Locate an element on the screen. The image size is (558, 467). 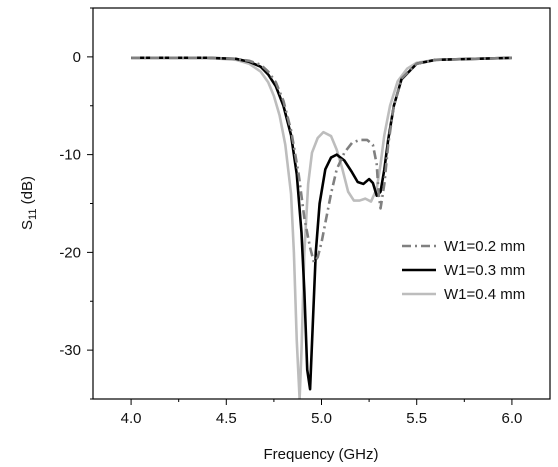
legend-label-3: W1=0.4 mm is located at coordinates (484, 294).